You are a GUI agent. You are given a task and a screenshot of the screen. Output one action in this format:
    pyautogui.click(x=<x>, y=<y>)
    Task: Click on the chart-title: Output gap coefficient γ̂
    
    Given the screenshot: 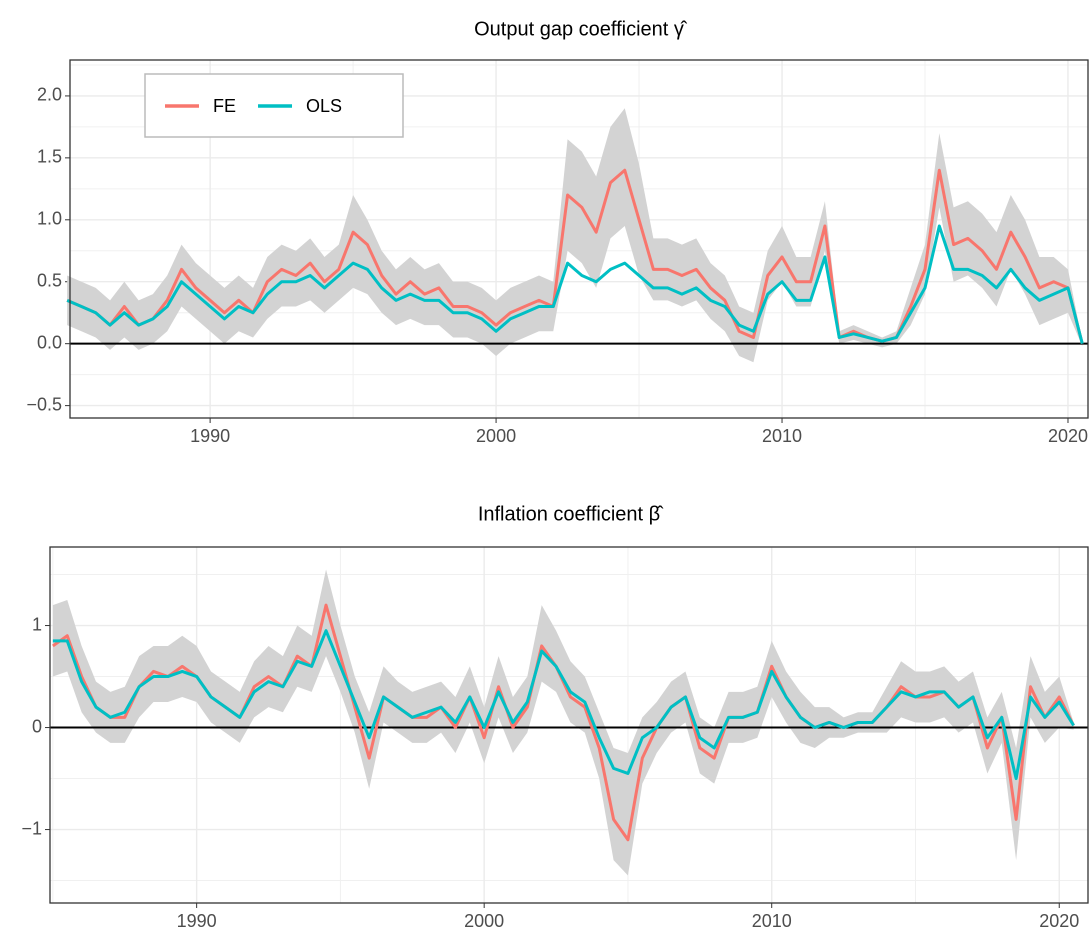 What is the action you would take?
    pyautogui.click(x=581, y=29)
    